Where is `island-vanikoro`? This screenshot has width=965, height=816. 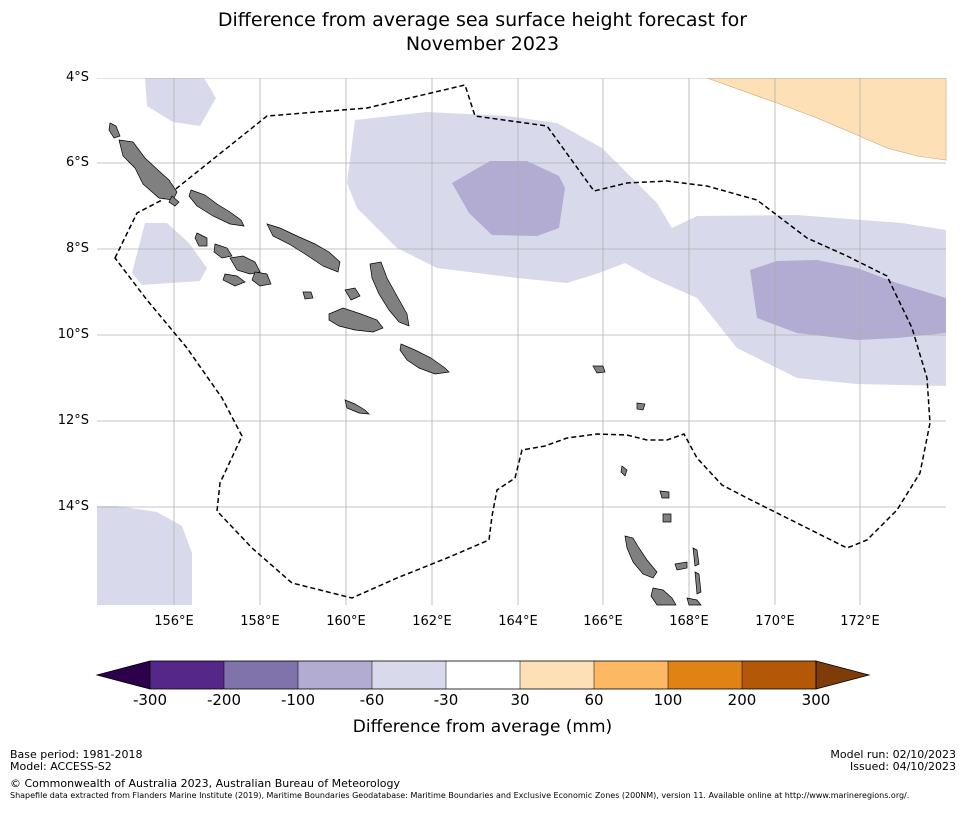
island-vanikoro is located at coordinates (641, 406).